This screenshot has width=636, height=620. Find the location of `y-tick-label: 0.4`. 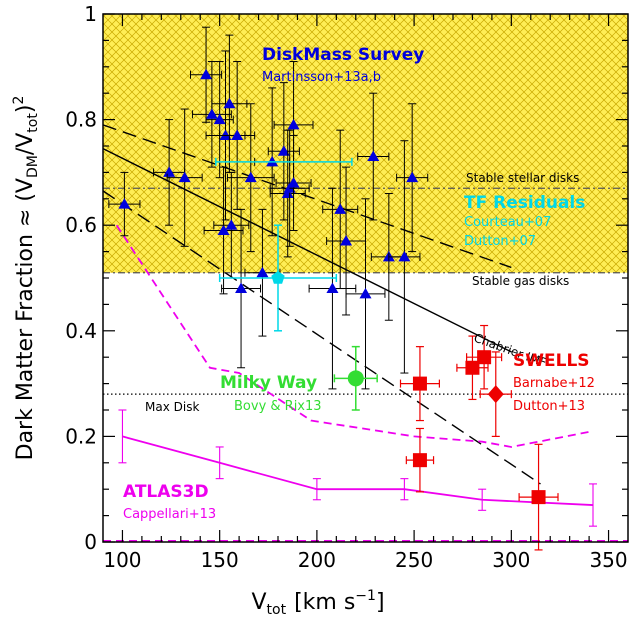

y-tick-label: 0.4 is located at coordinates (81, 331).